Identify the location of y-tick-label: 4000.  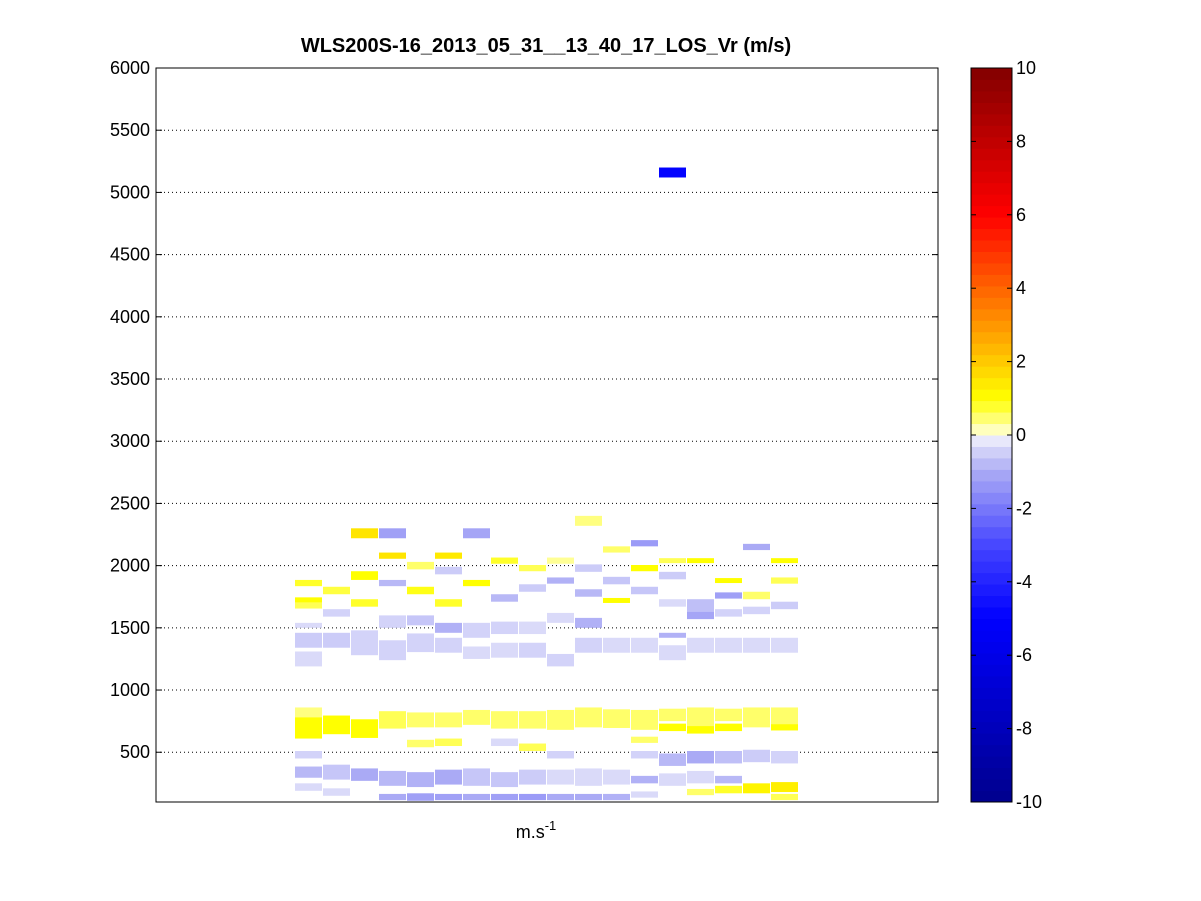
(130, 317).